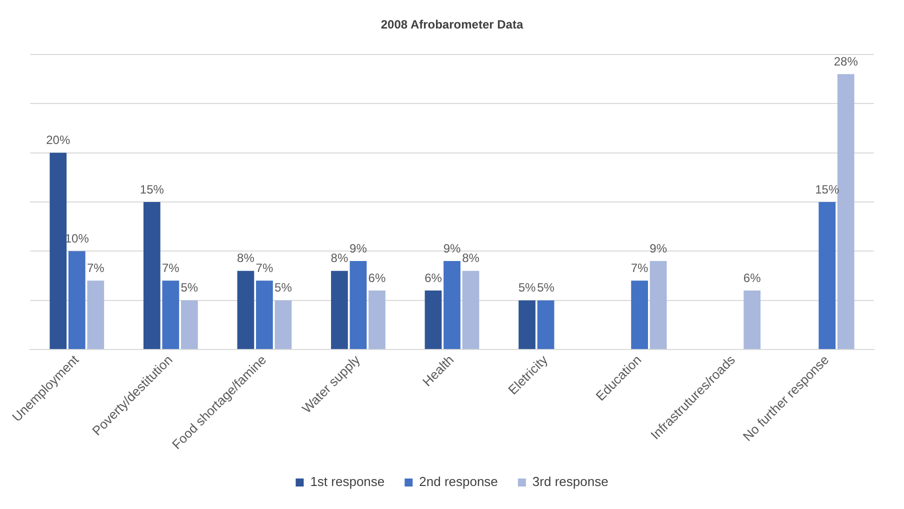 The width and height of the screenshot is (904, 509). What do you see at coordinates (846, 61) in the screenshot?
I see `data-label: 28%` at bounding box center [846, 61].